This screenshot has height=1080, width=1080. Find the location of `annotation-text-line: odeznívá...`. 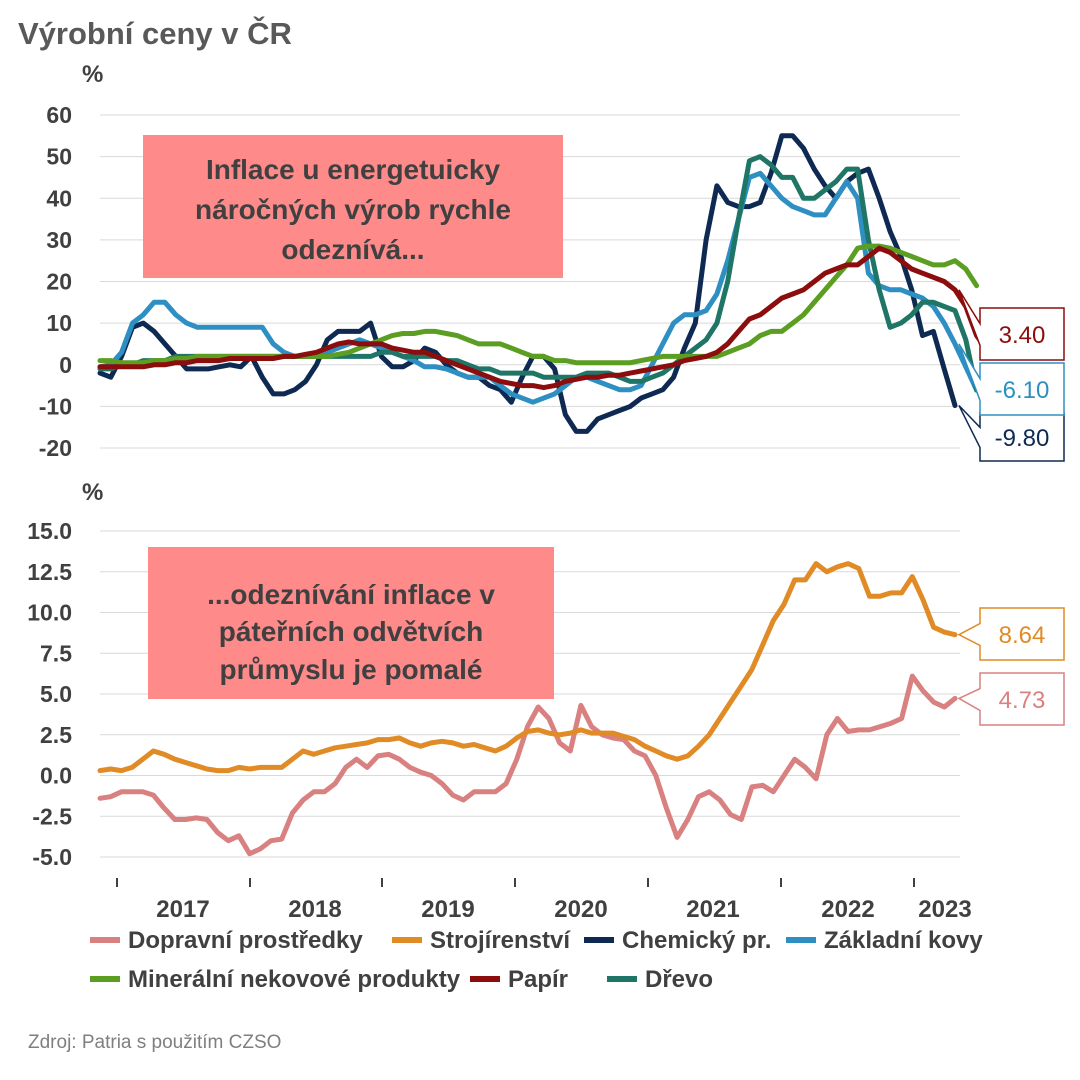

annotation-text-line: odeznívá... is located at coordinates (352, 249).